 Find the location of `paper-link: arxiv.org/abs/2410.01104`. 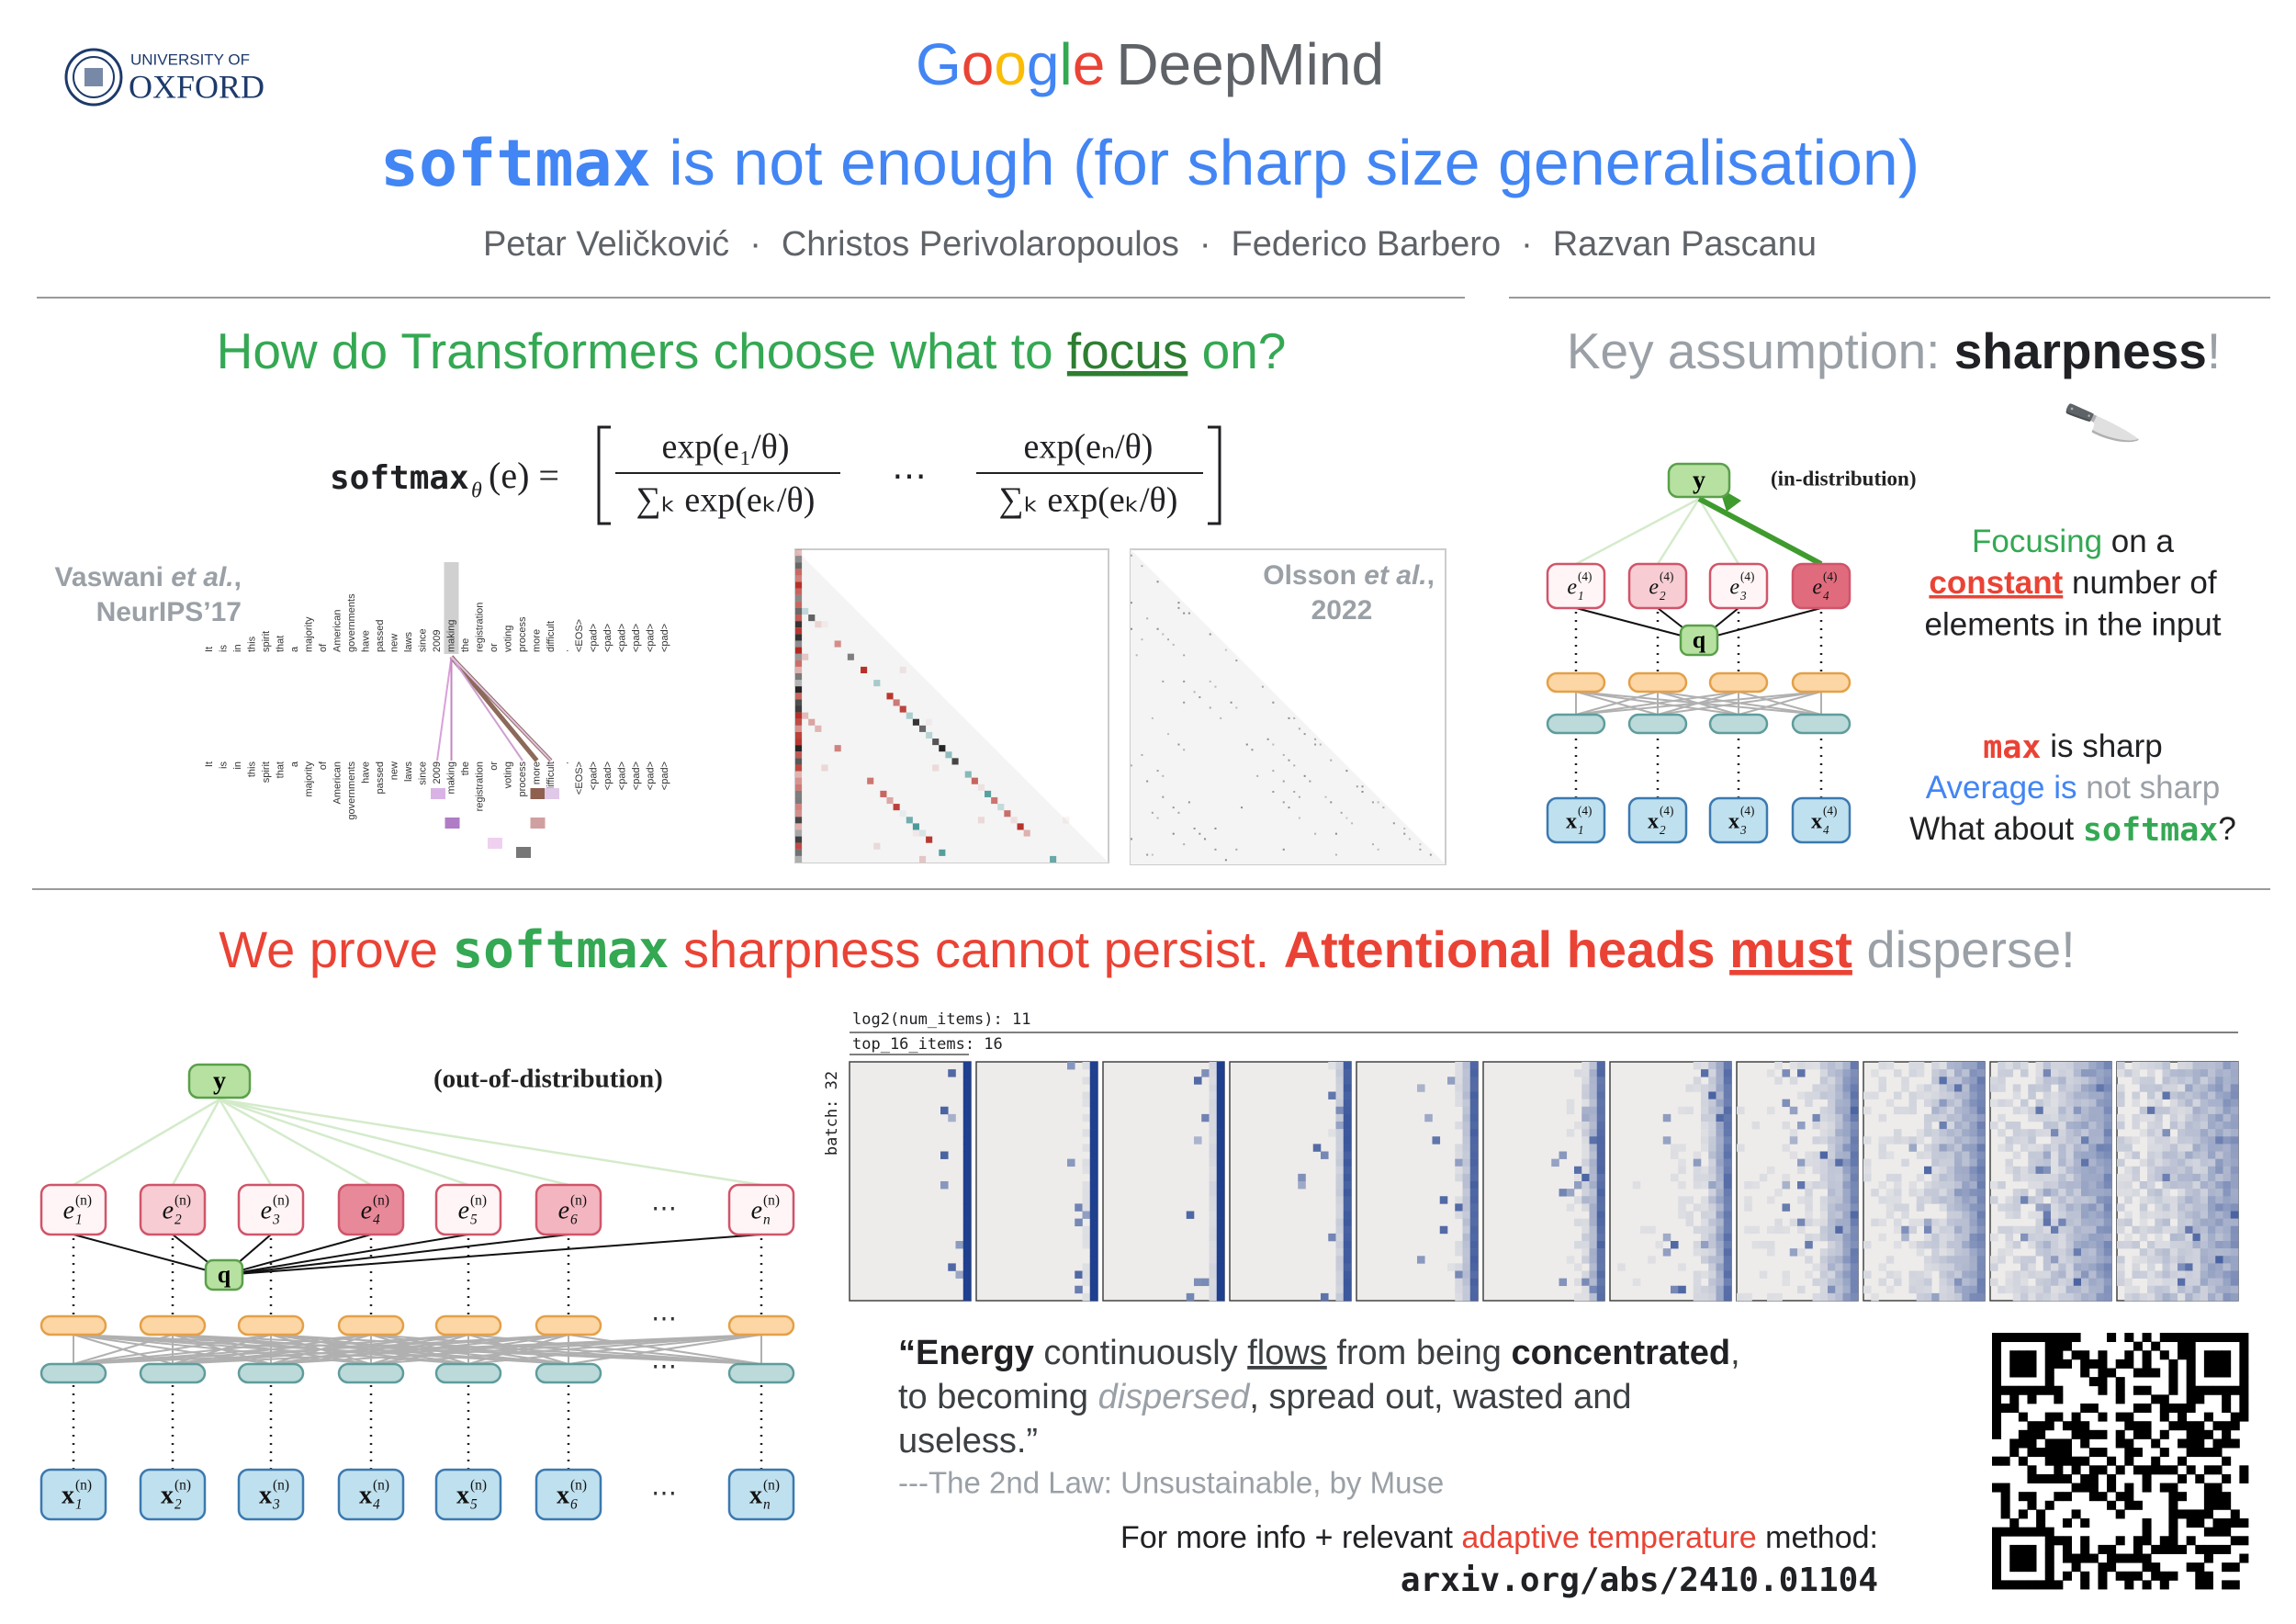

paper-link: arxiv.org/abs/2410.01104 is located at coordinates (1639, 1580).